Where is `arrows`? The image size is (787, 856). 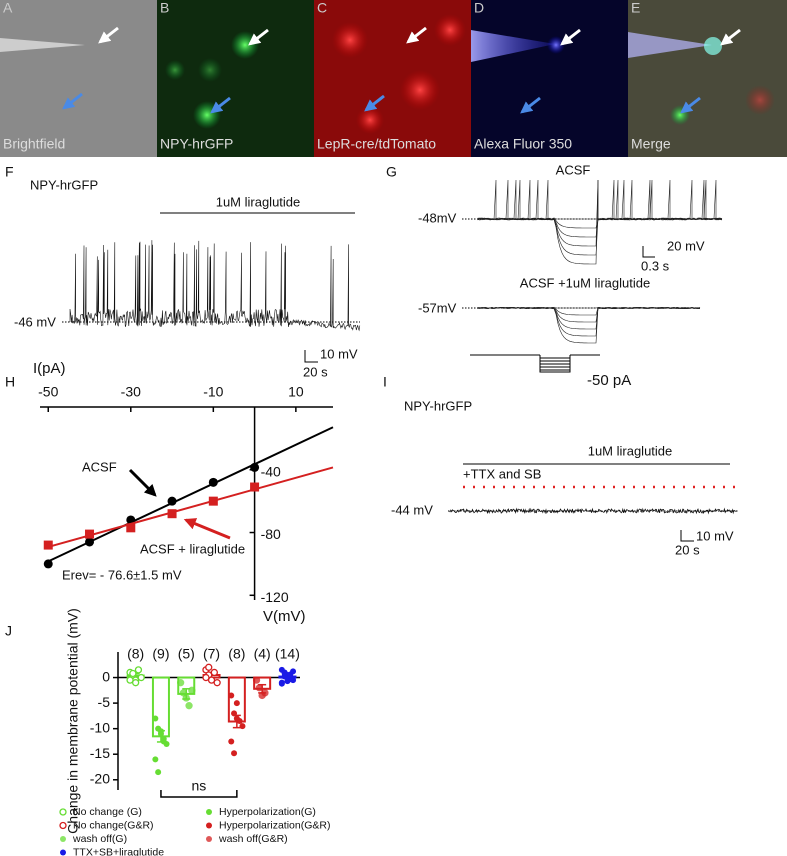 arrows is located at coordinates (401, 70).